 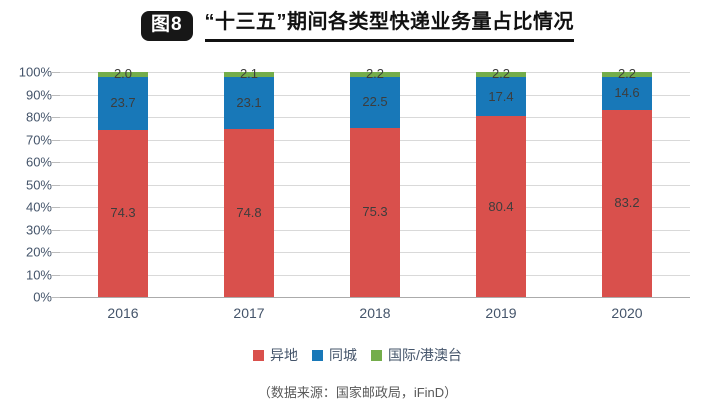 I want to click on y-axis-tick-label: 20%, so click(x=38, y=252).